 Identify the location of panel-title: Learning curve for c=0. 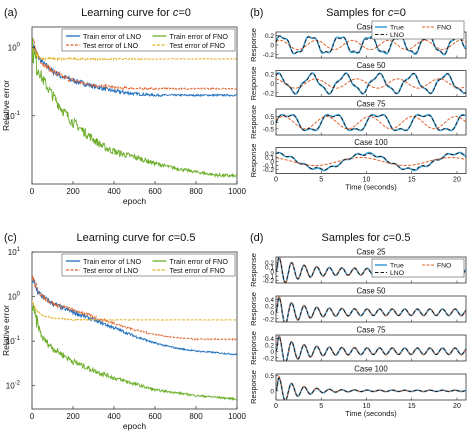
(136, 13).